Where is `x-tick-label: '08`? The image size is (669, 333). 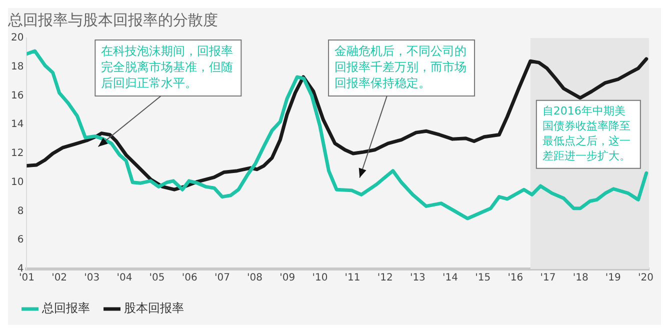 x-tick-label: '08 is located at coordinates (255, 278).